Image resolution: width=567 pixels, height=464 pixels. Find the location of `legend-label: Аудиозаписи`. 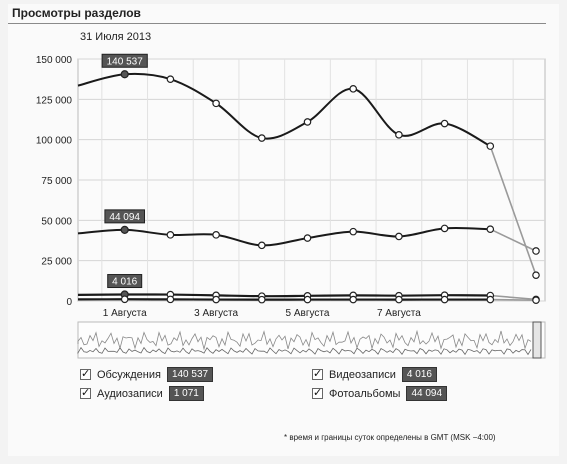

legend-label: Аудиозаписи is located at coordinates (130, 393).